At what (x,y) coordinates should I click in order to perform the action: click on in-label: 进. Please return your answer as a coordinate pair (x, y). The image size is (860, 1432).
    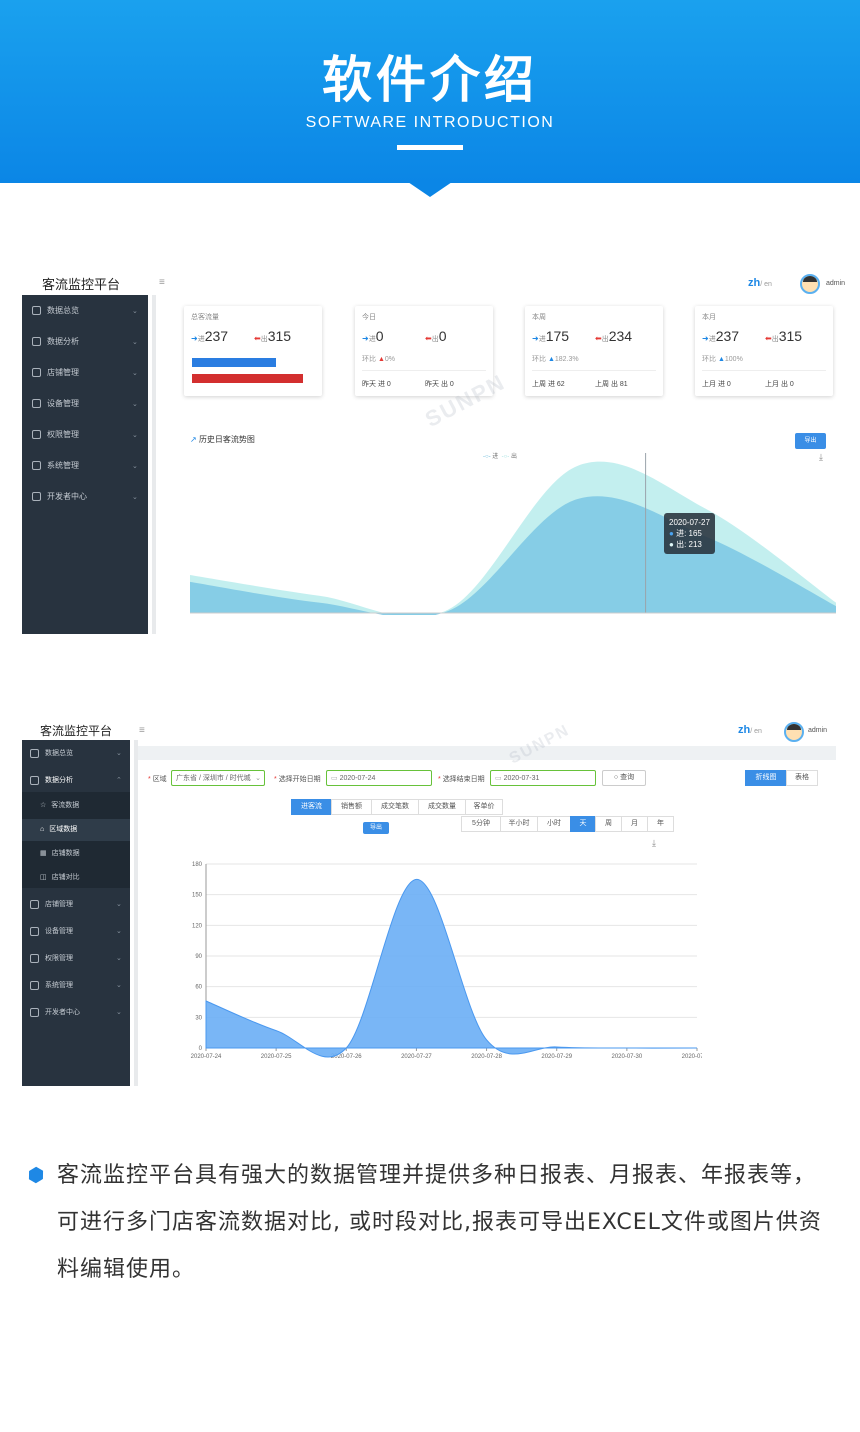
    Looking at the image, I should click on (201, 339).